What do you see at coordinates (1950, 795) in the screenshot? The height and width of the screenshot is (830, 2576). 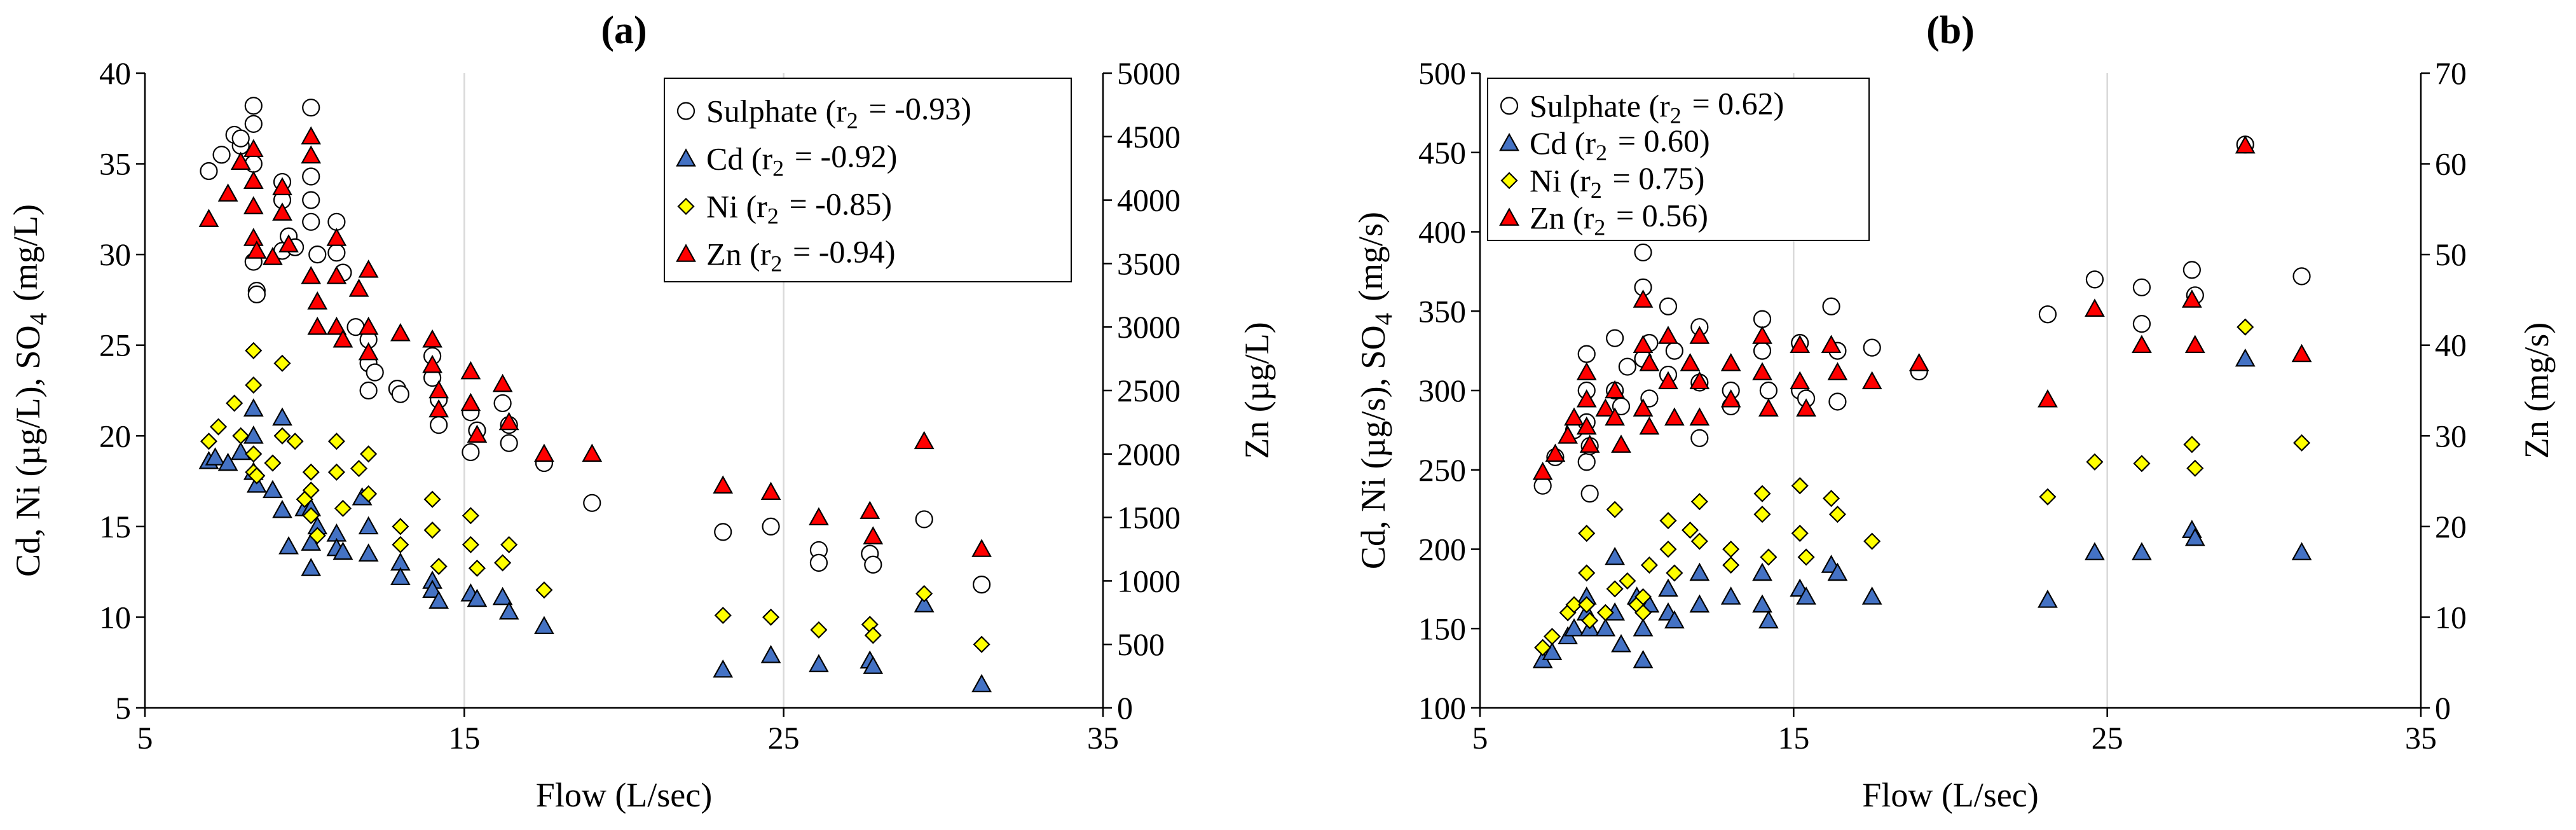 I see `x-axis-title: Flow (L/sec)` at bounding box center [1950, 795].